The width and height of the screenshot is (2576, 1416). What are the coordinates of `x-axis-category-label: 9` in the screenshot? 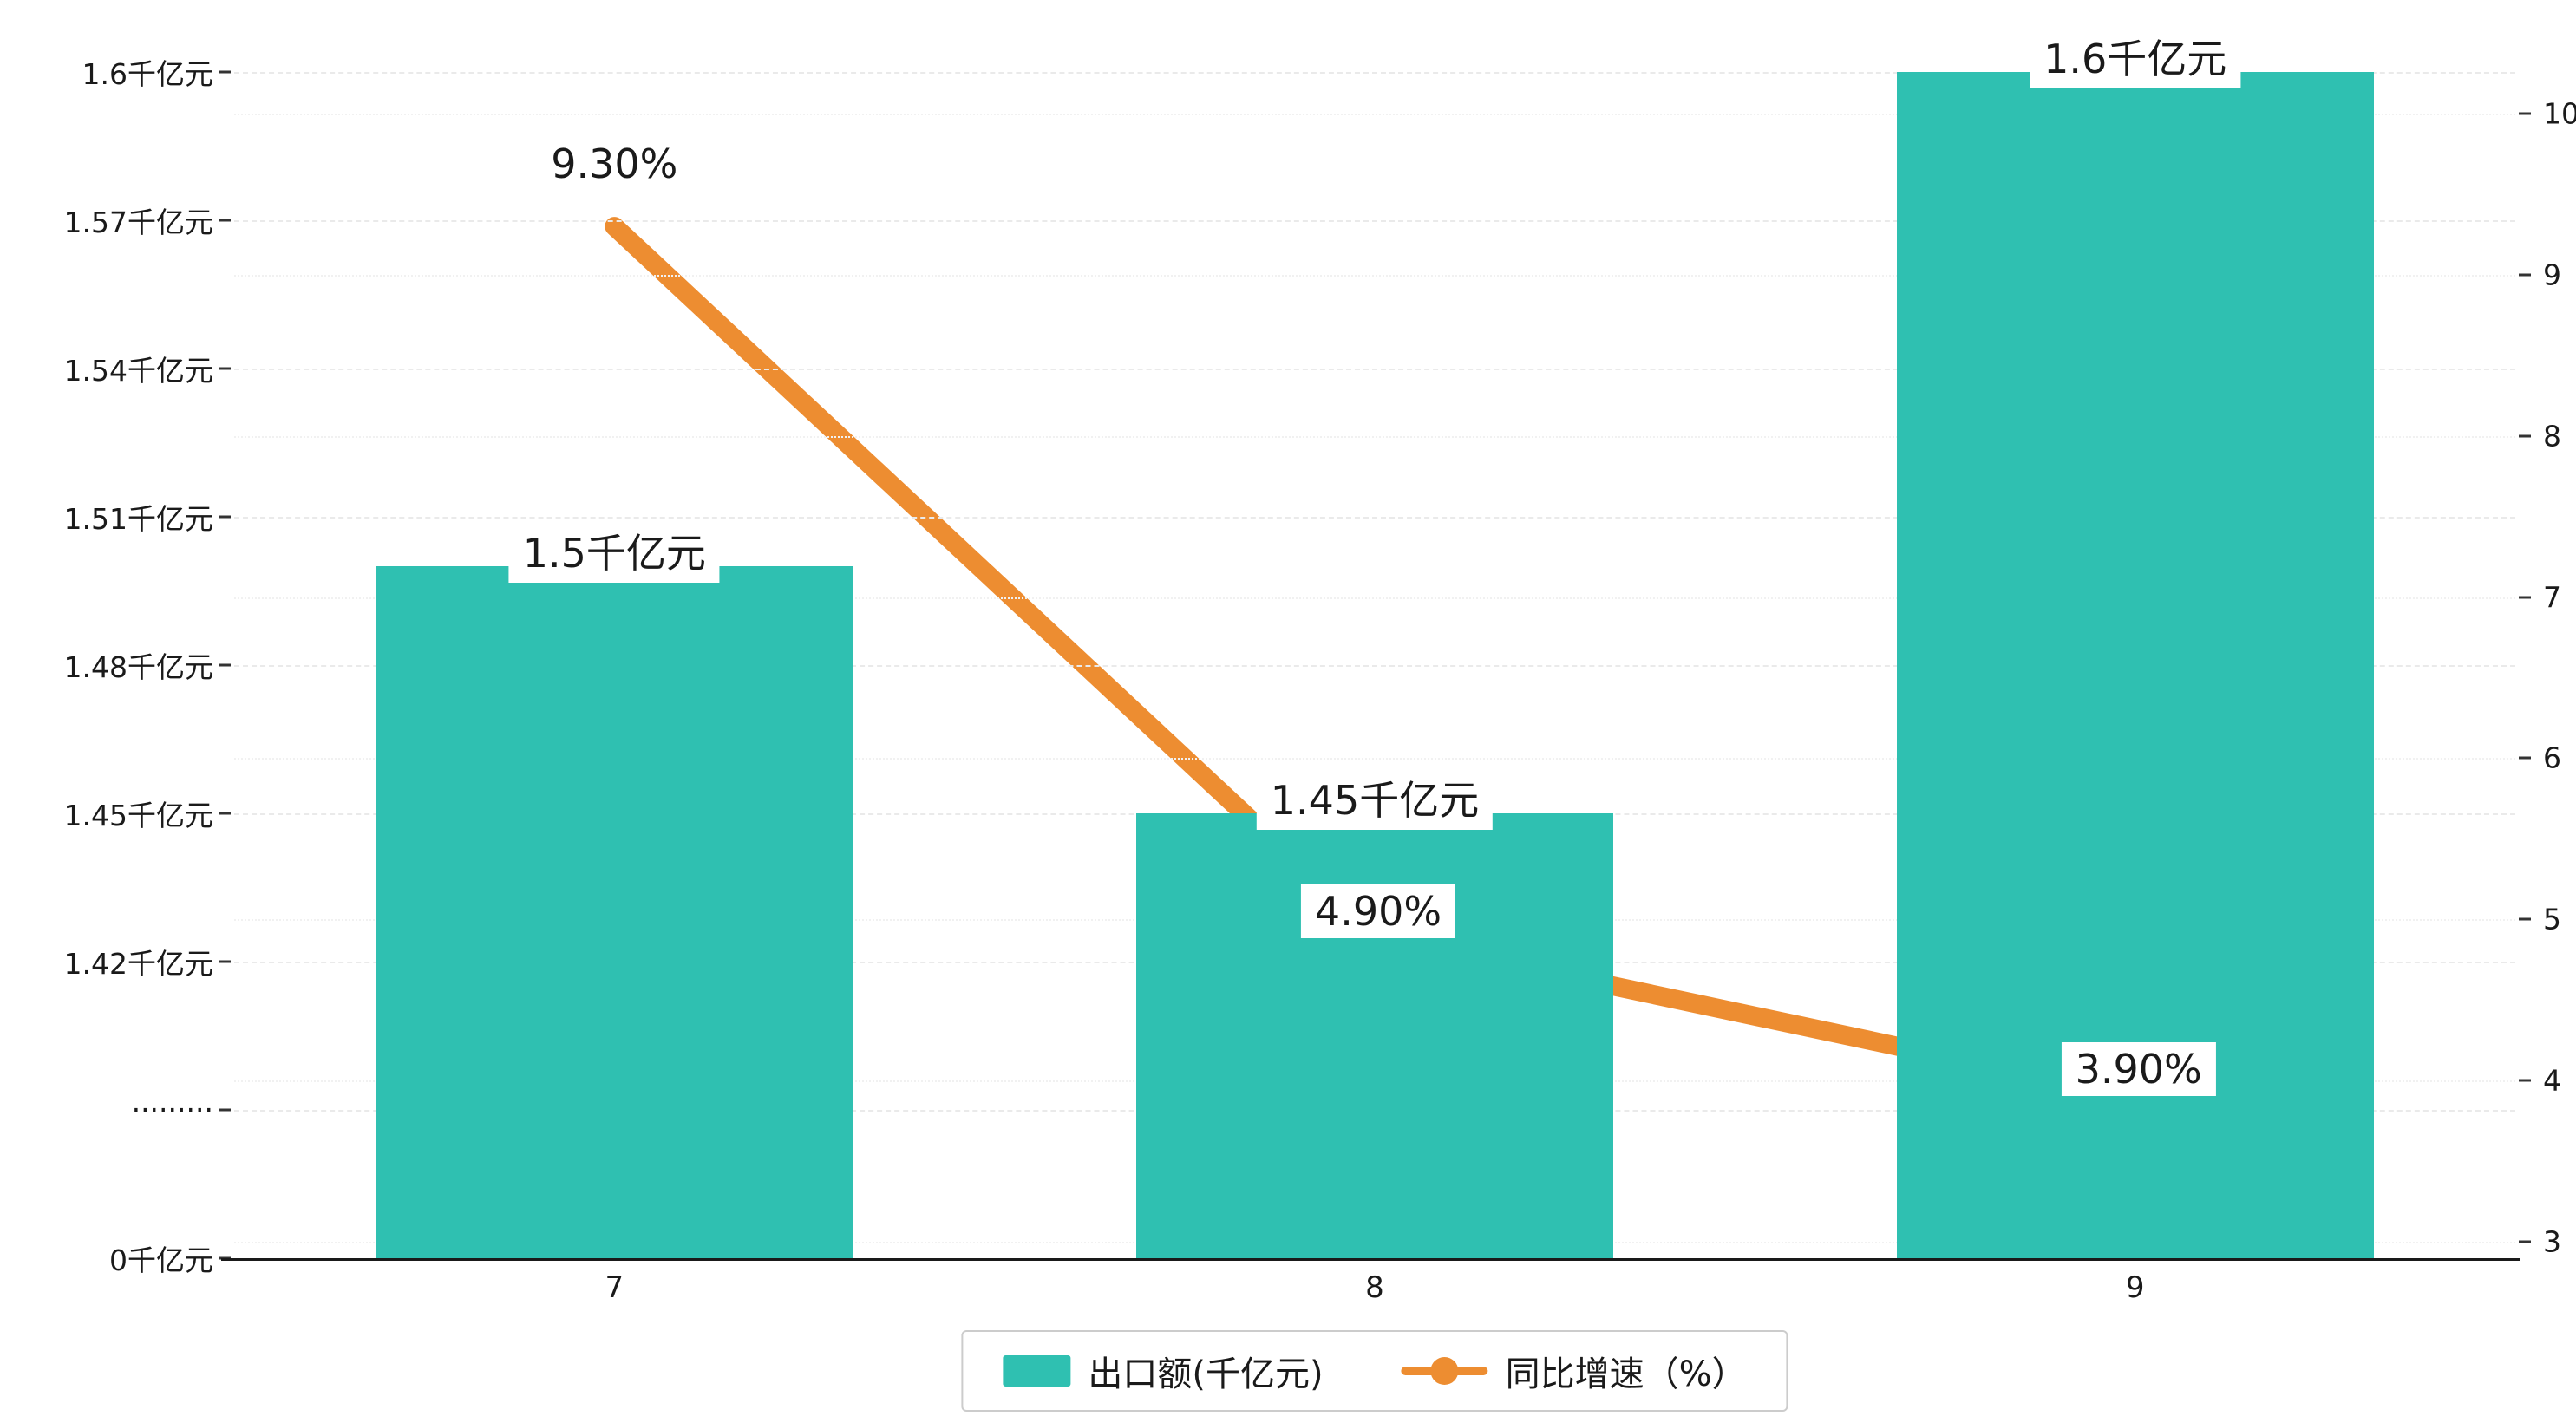 It's located at (2135, 1288).